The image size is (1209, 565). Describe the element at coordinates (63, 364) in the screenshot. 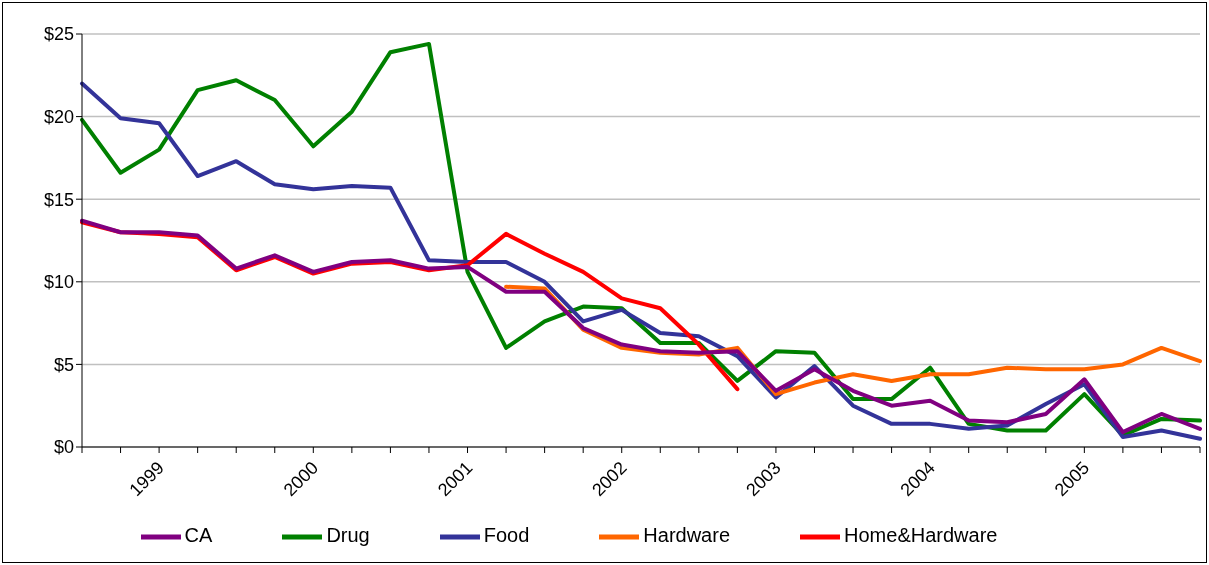

I see `y-tick-label: $5` at that location.